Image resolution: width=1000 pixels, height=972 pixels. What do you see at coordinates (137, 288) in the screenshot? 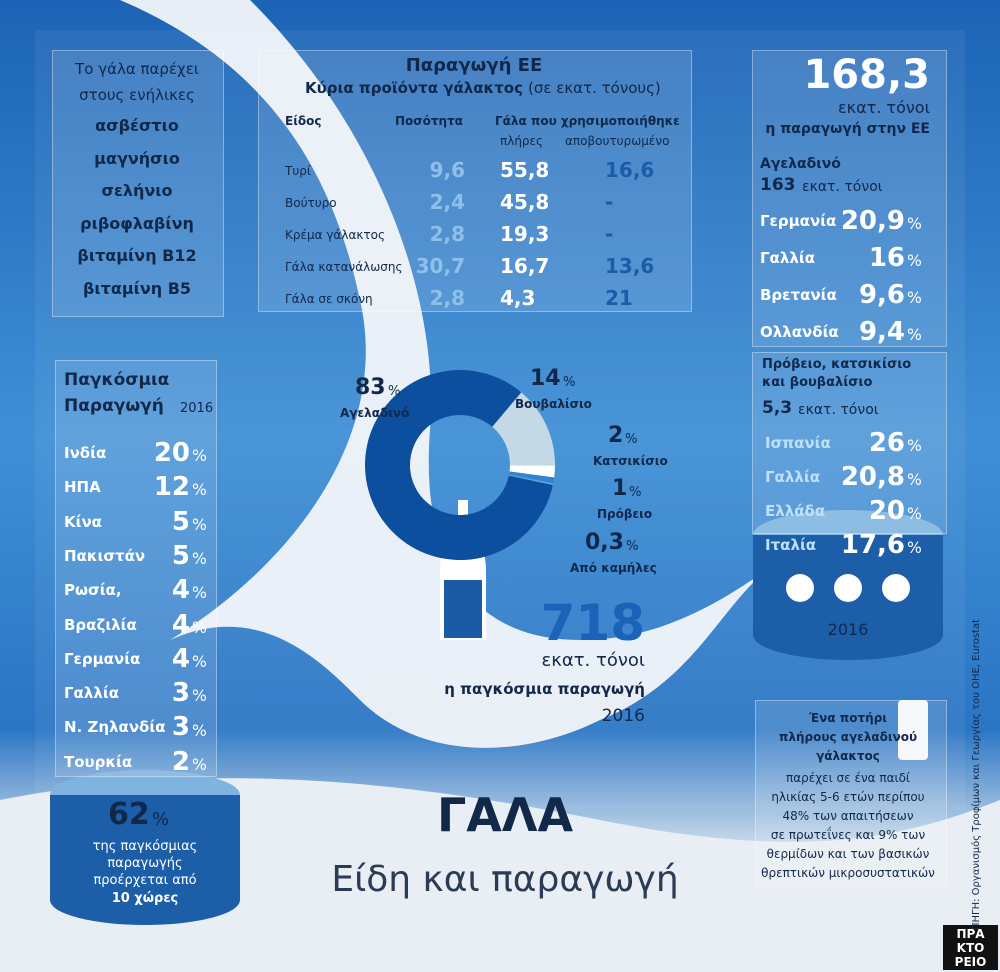
I see `nutrient: βιταμίνη B5` at bounding box center [137, 288].